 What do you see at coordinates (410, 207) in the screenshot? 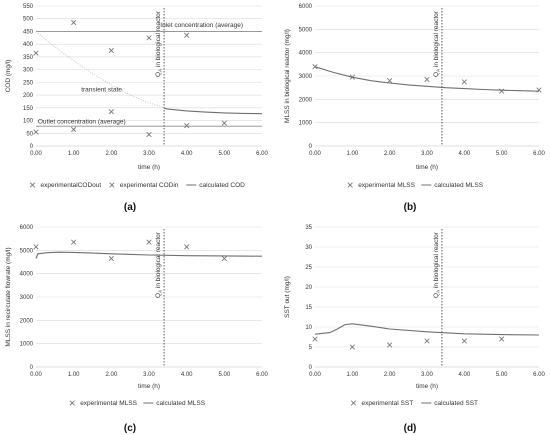
I see `panel-label: (b)` at bounding box center [410, 207].